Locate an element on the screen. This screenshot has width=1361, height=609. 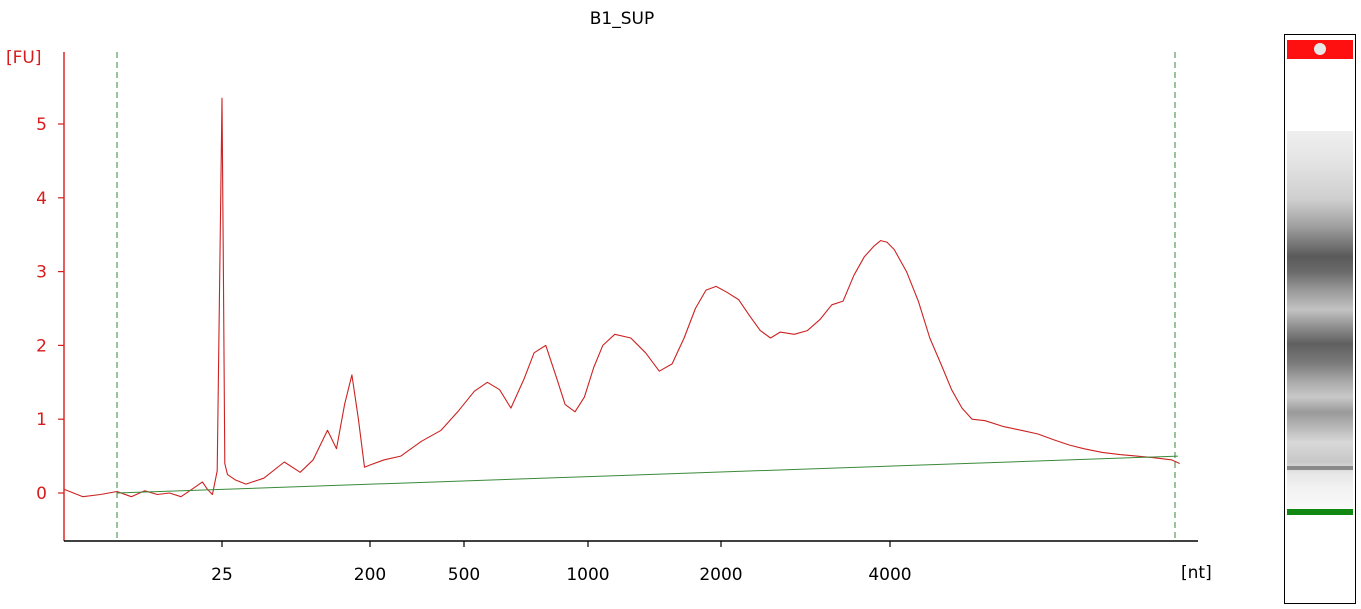
y-tick-label: 3 is located at coordinates (41, 273).